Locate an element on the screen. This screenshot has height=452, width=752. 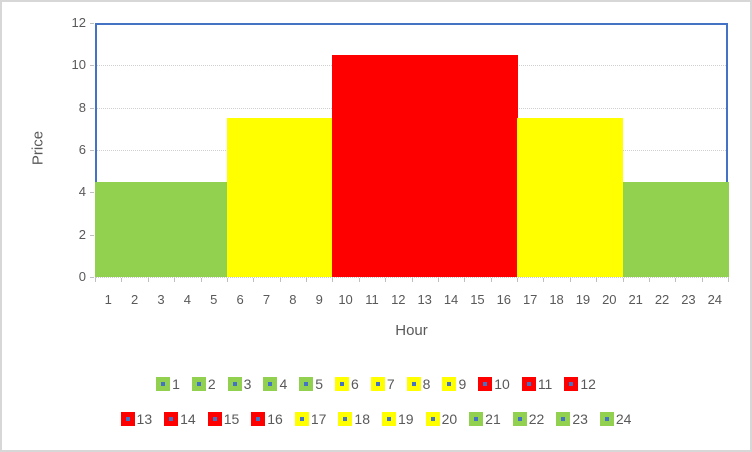
legend-item-16: 16 is located at coordinates (267, 419).